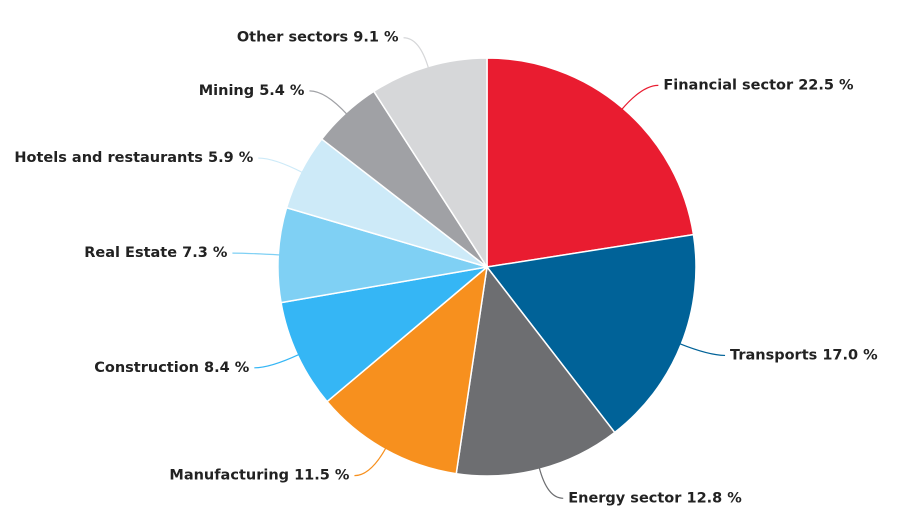 Image resolution: width=915 pixels, height=529 pixels. I want to click on category-label: Real Estate, so click(130, 253).